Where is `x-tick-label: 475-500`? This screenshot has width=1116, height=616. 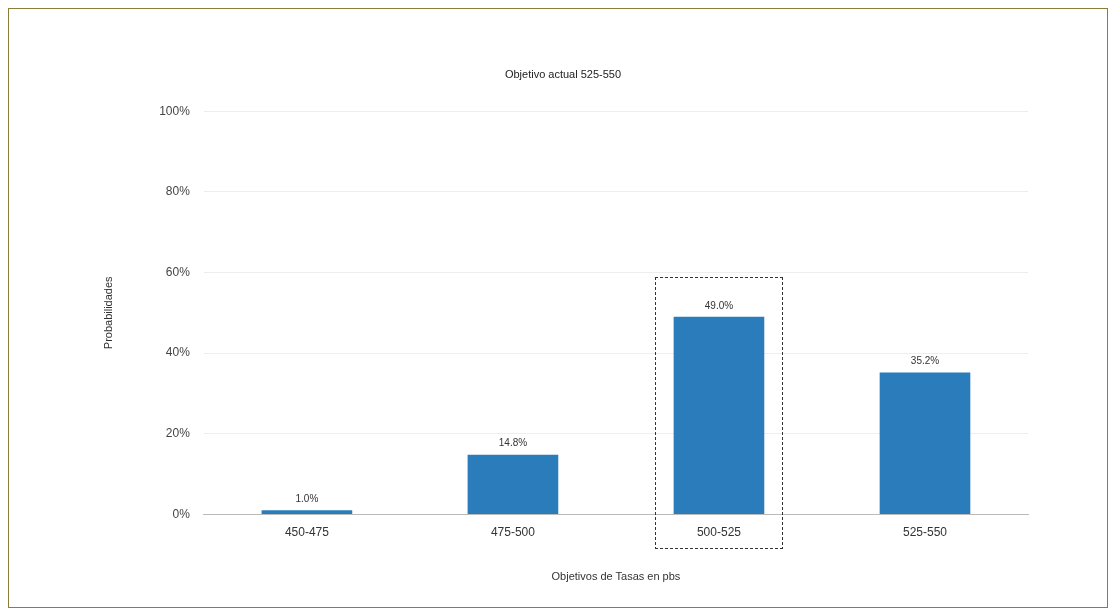
x-tick-label: 475-500 is located at coordinates (513, 531).